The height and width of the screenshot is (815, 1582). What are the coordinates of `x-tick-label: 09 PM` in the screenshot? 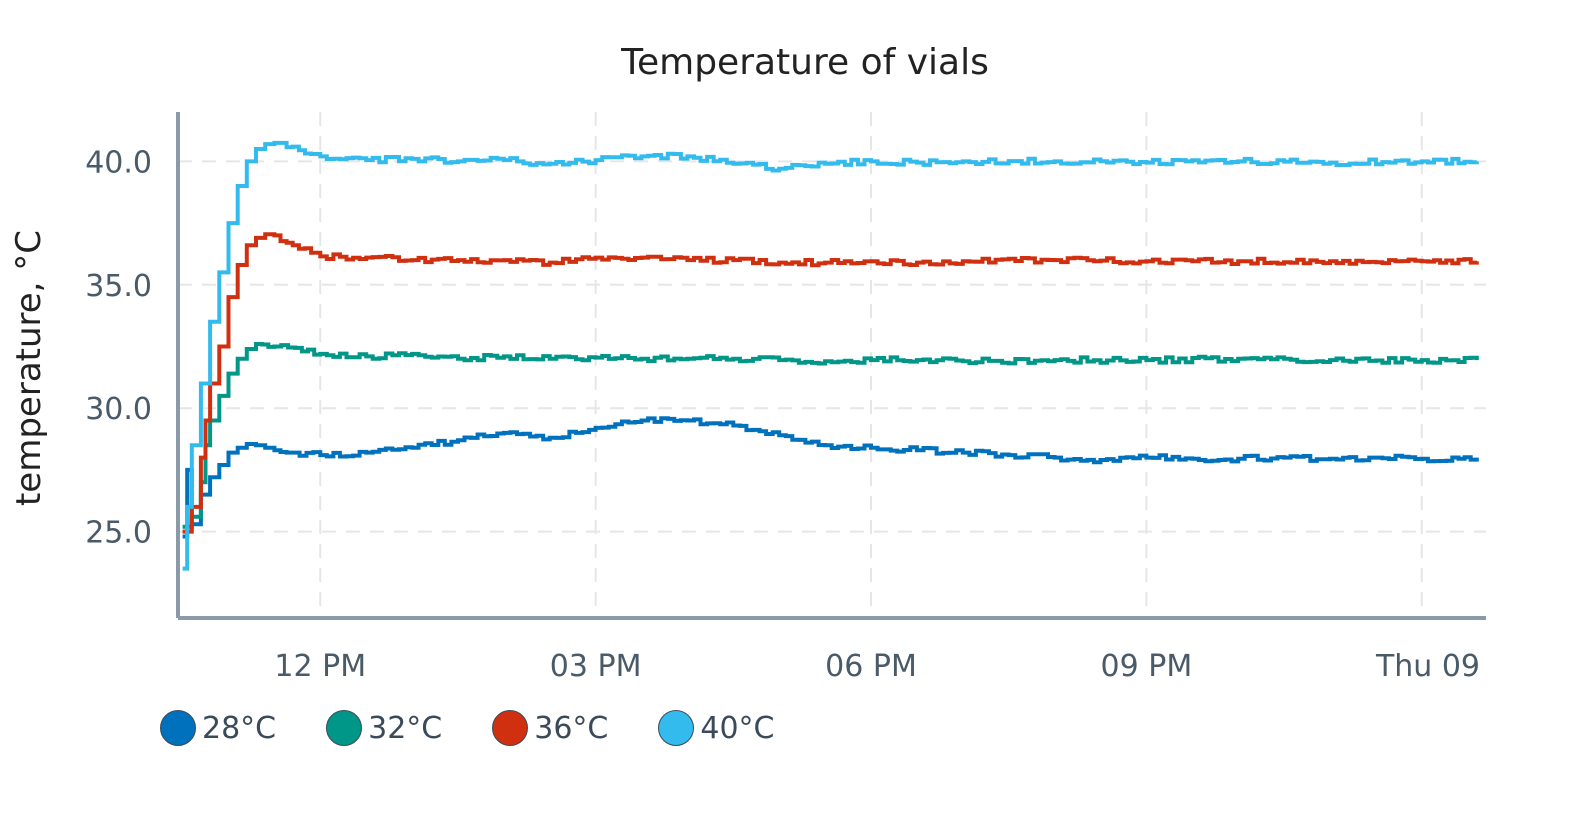 It's located at (1147, 666).